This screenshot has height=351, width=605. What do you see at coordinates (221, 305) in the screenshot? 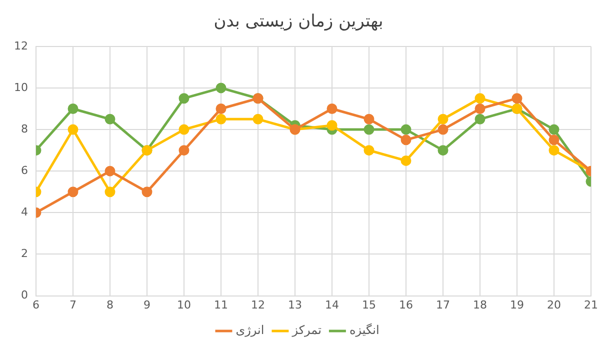
I see `x-tick-label: 11` at bounding box center [221, 305].